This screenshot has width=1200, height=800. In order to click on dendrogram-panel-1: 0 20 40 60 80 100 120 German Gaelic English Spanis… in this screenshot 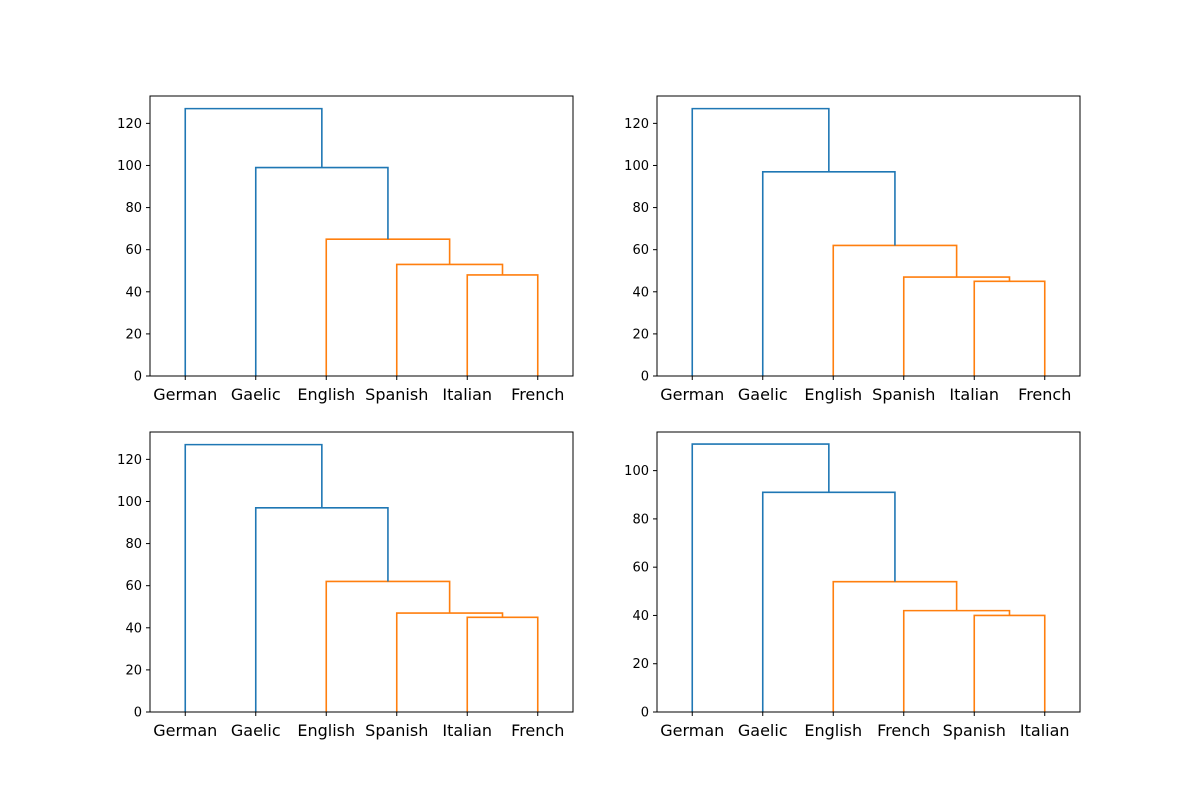, I will do `click(345, 249)`.